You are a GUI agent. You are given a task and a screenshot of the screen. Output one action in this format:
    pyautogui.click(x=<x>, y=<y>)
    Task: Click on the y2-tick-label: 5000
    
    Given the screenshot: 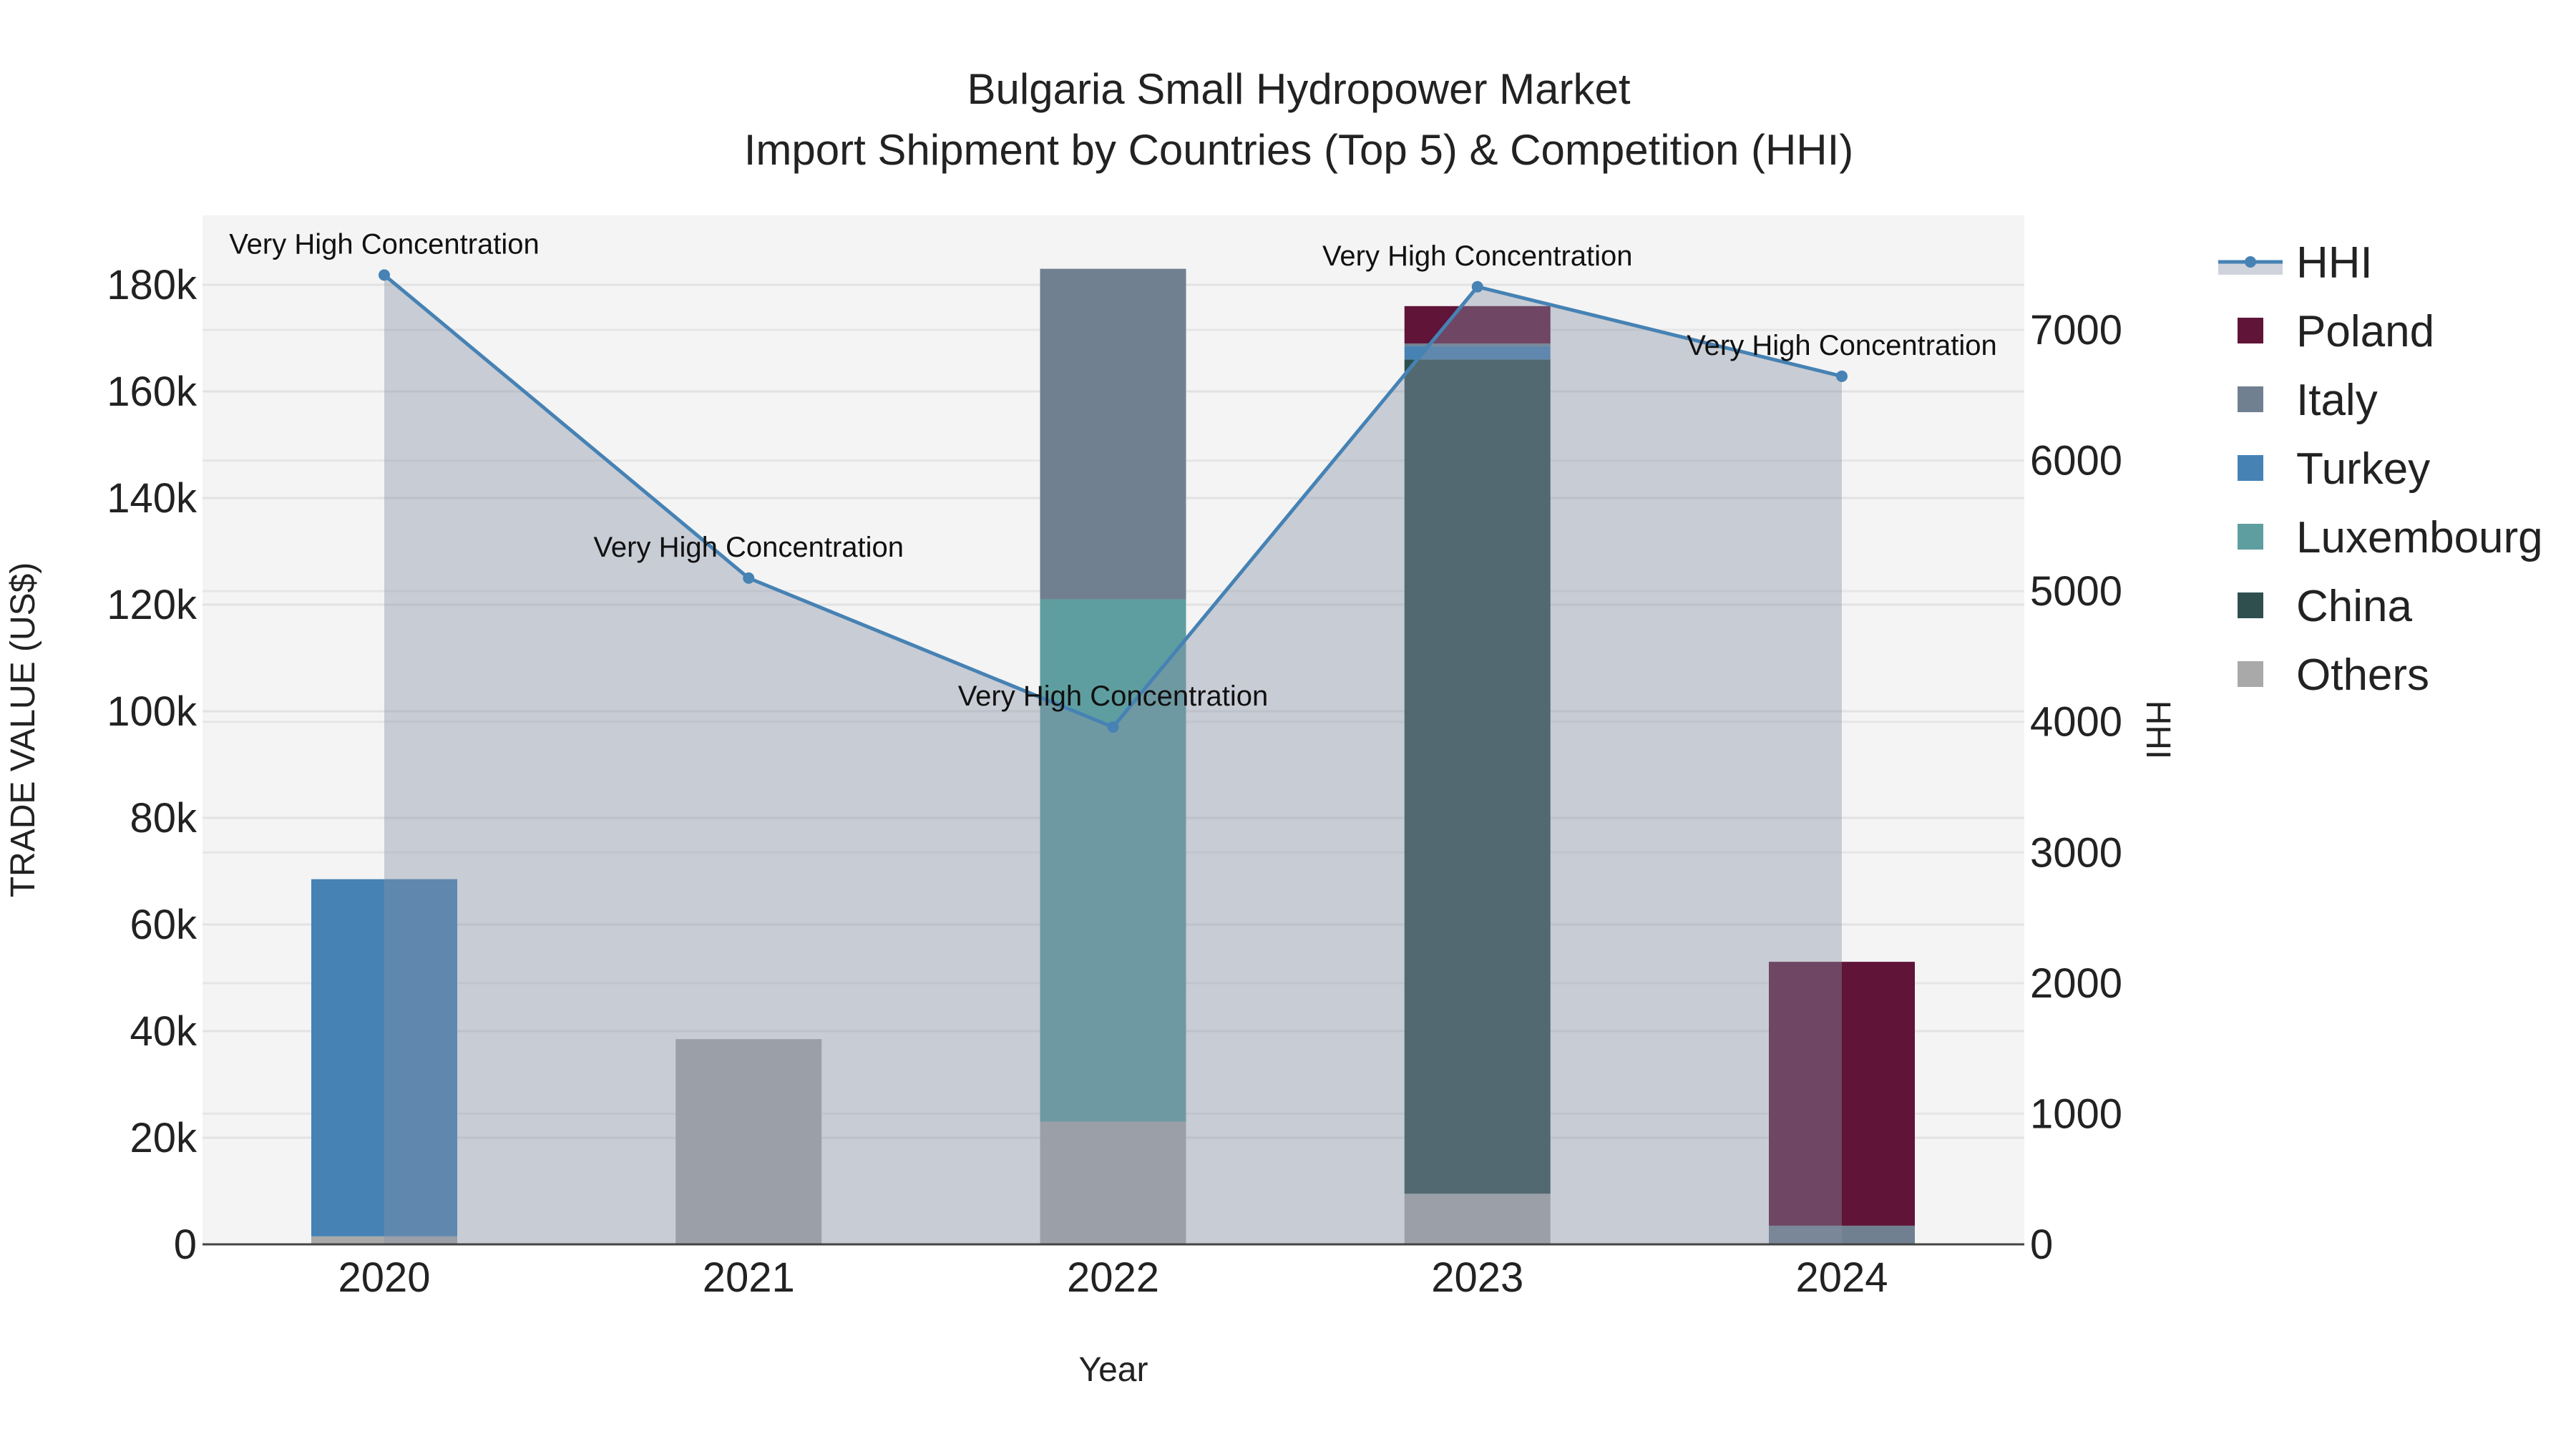 What is the action you would take?
    pyautogui.click(x=2076, y=591)
    